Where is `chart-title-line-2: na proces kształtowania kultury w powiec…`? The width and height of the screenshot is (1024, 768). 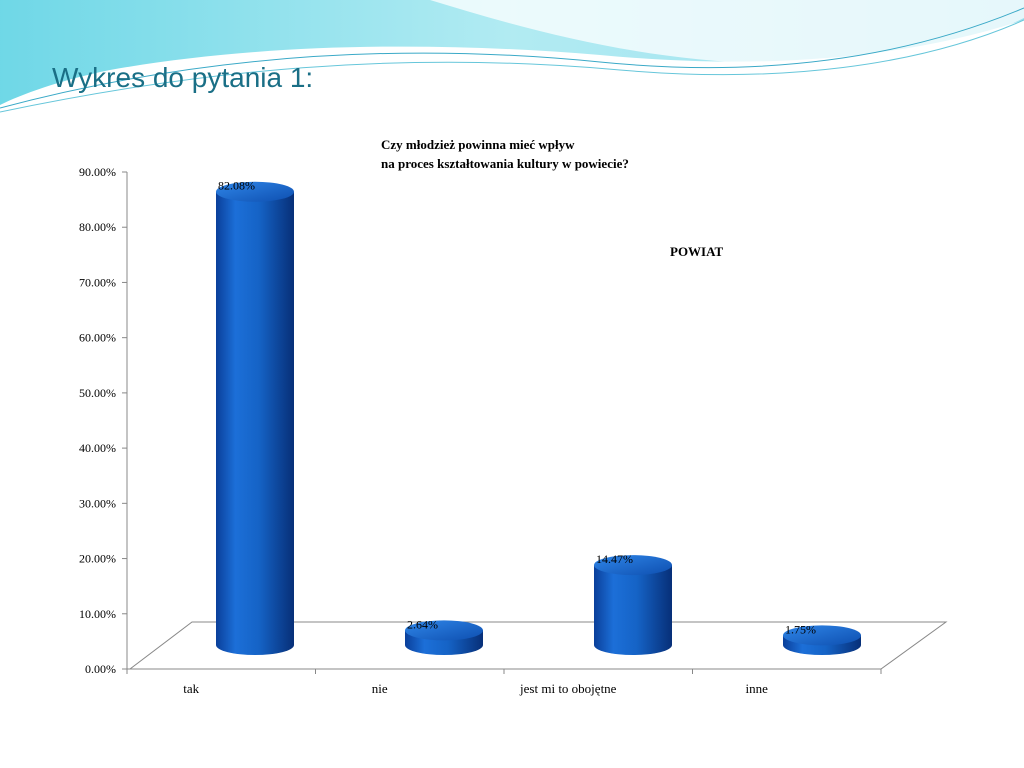 chart-title-line-2: na proces kształtowania kultury w powiec… is located at coordinates (505, 163).